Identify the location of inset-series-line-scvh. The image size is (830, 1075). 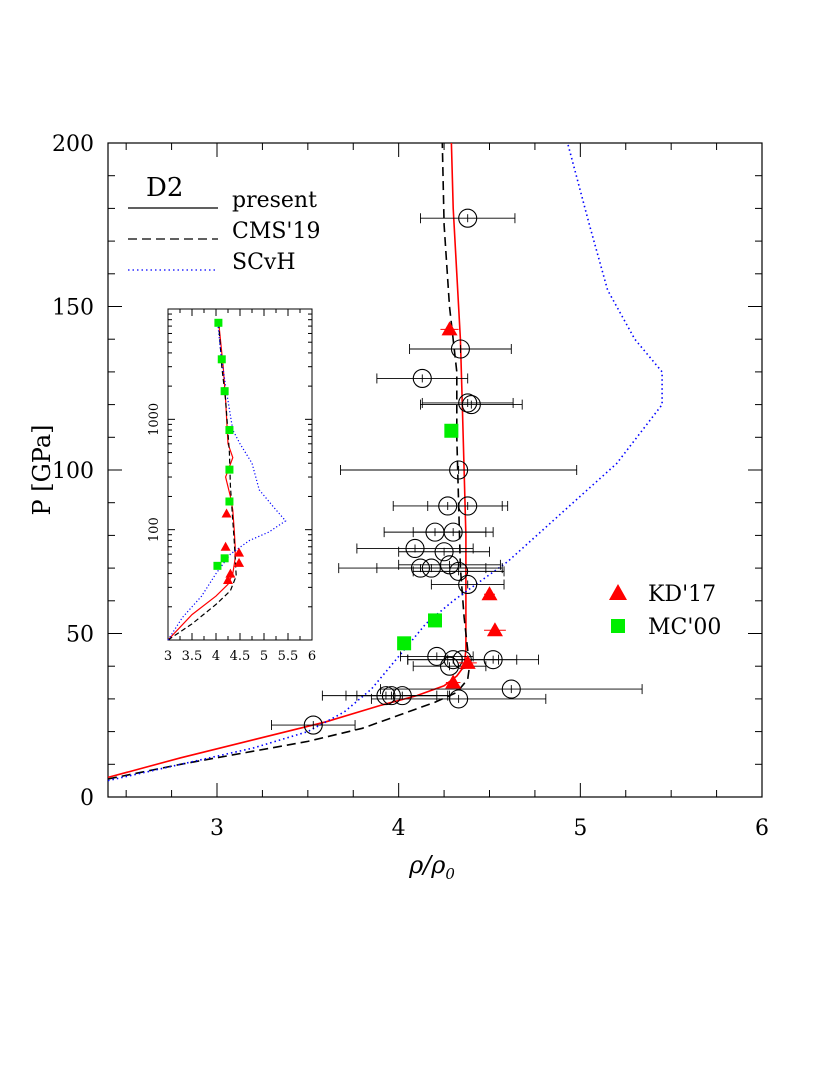
(227, 480).